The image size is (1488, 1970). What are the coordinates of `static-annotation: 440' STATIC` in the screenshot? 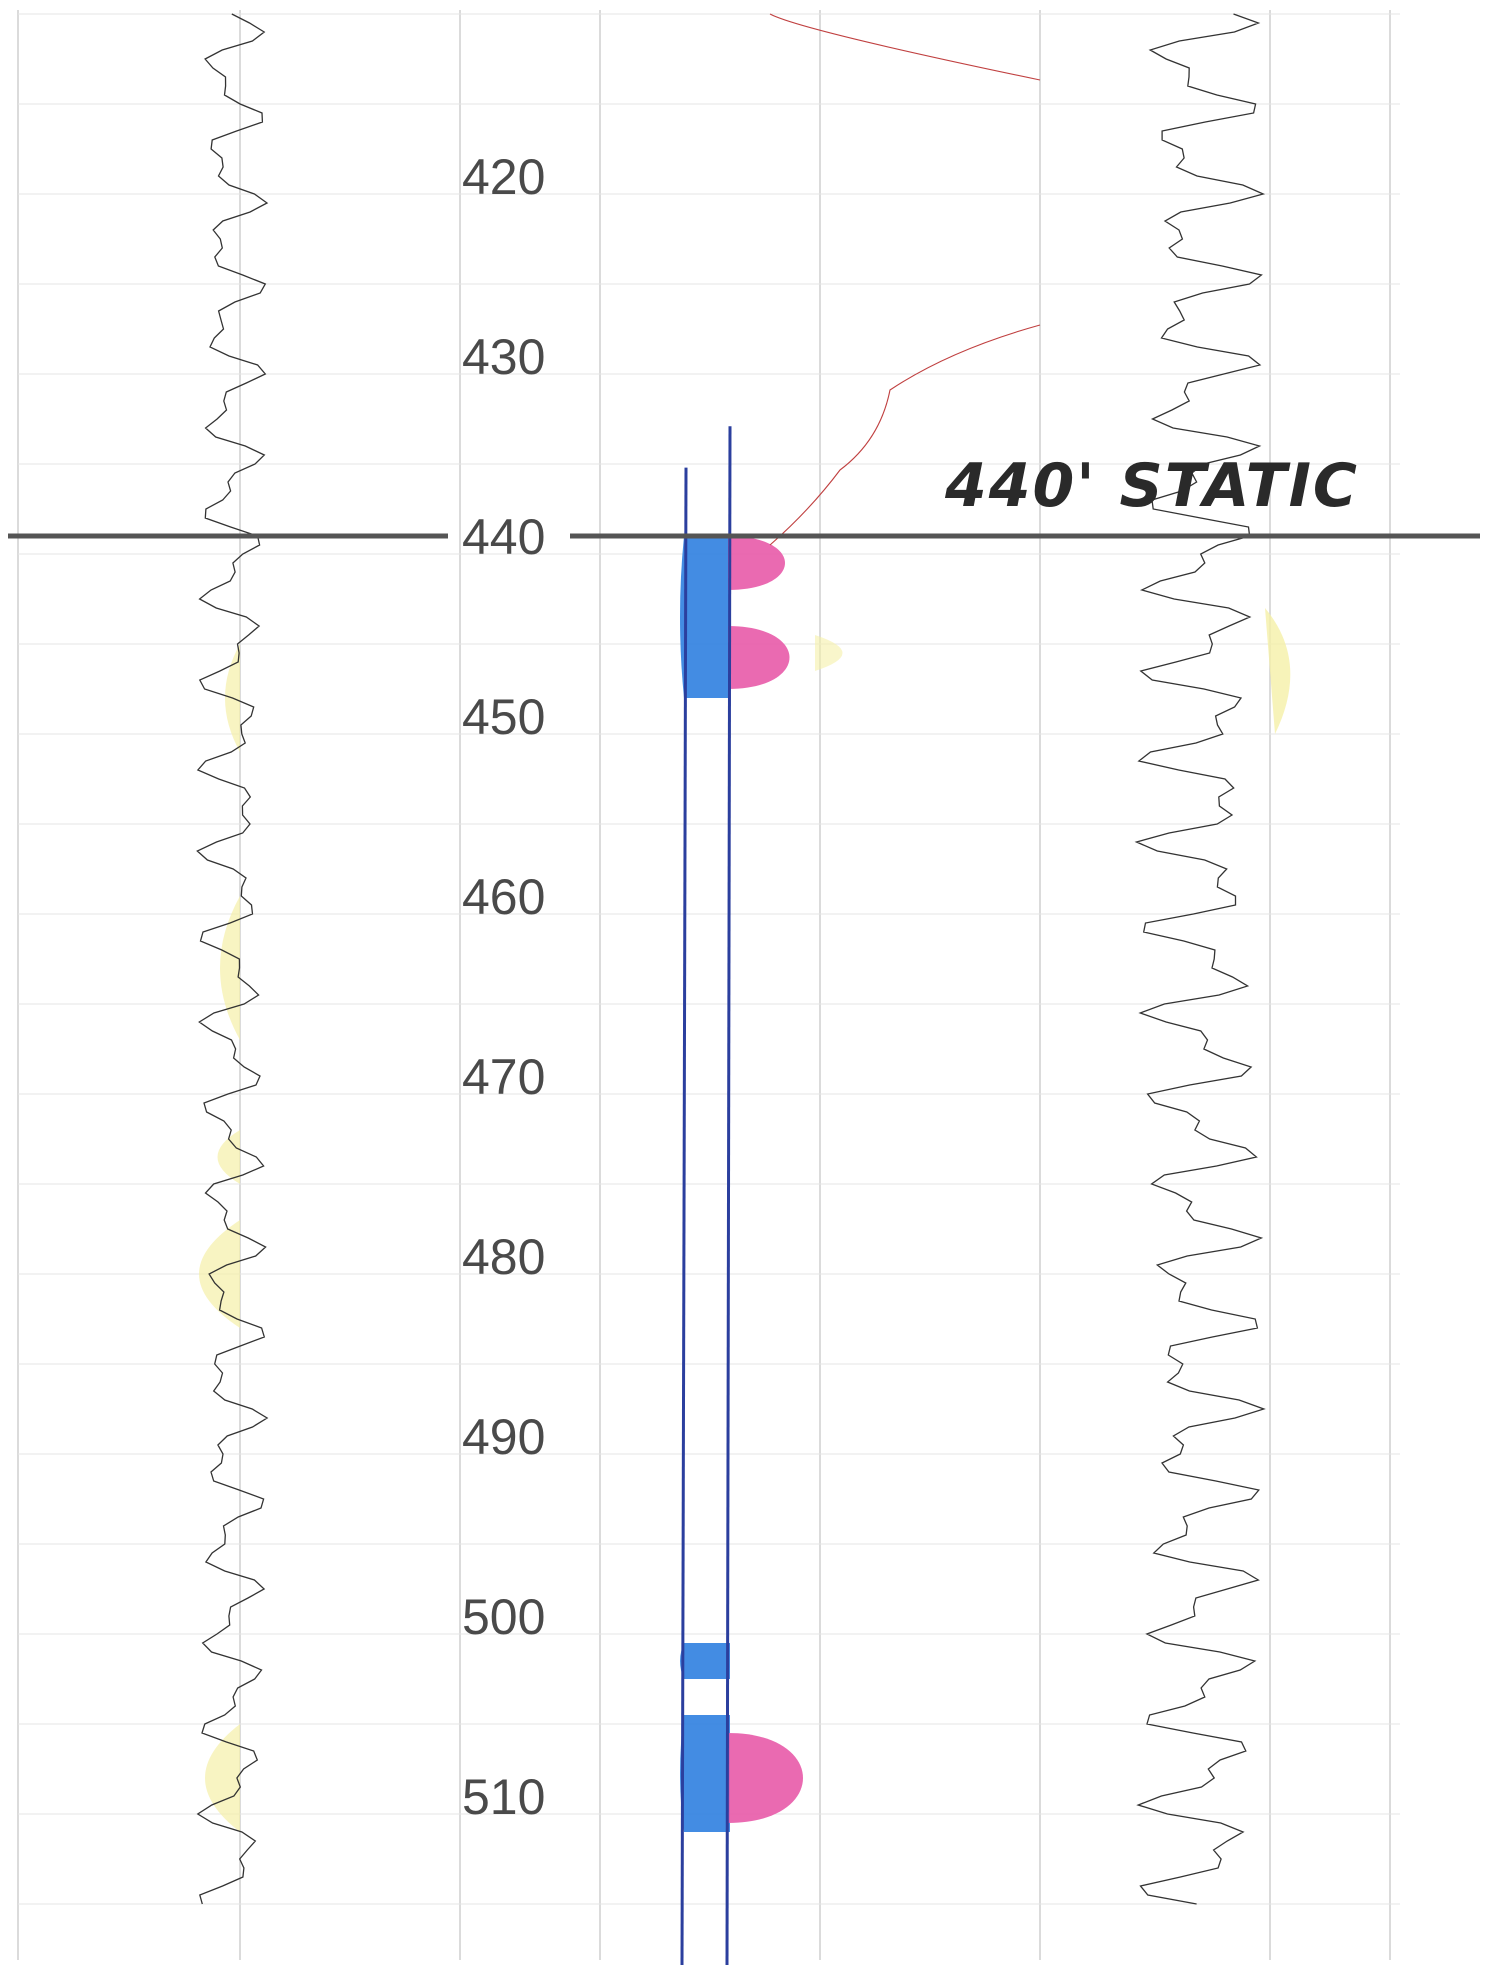 It's located at (1151, 486).